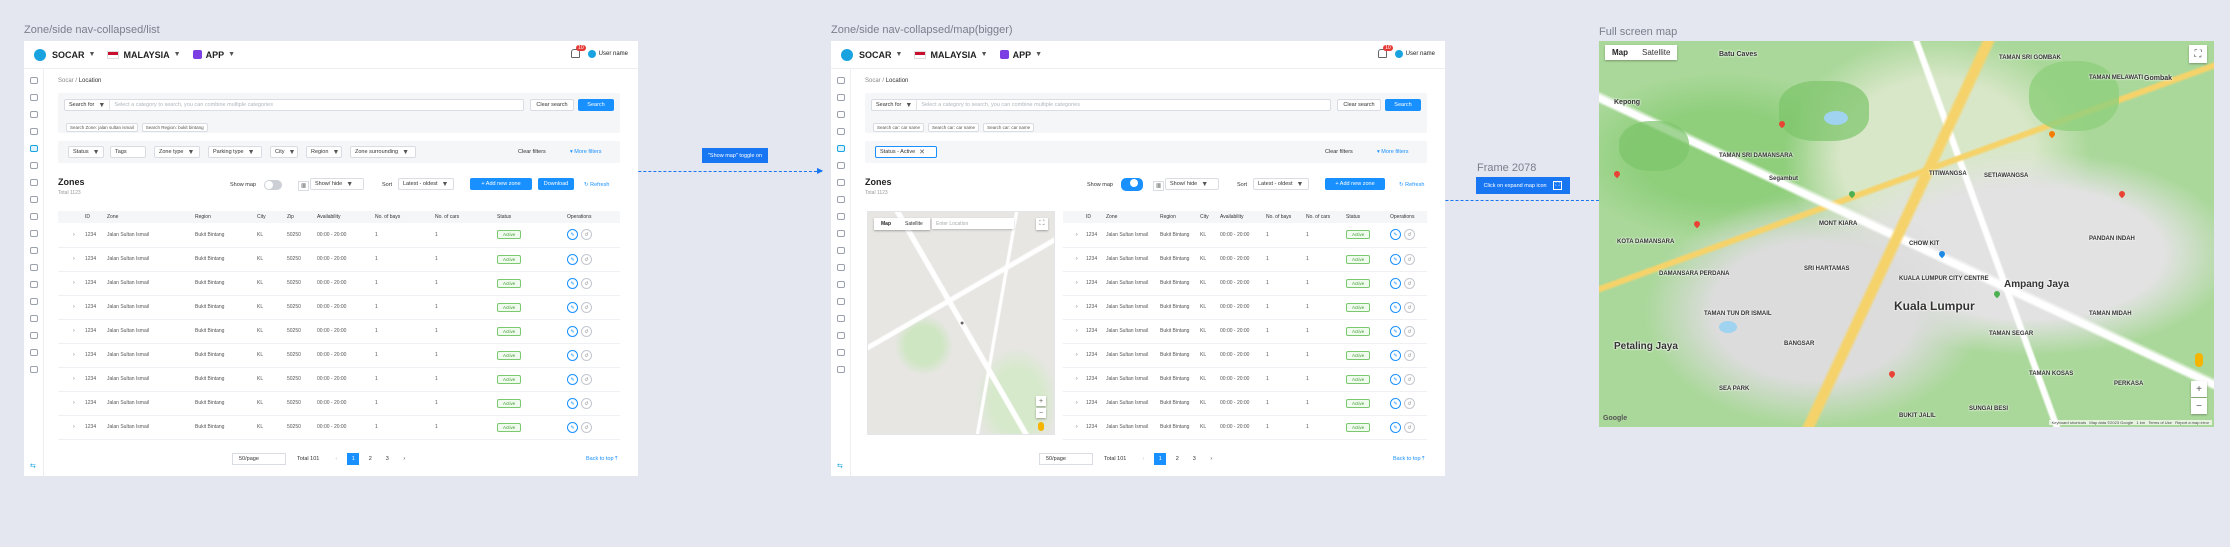  What do you see at coordinates (93, 217) in the screenshot?
I see `col-id: ID` at bounding box center [93, 217].